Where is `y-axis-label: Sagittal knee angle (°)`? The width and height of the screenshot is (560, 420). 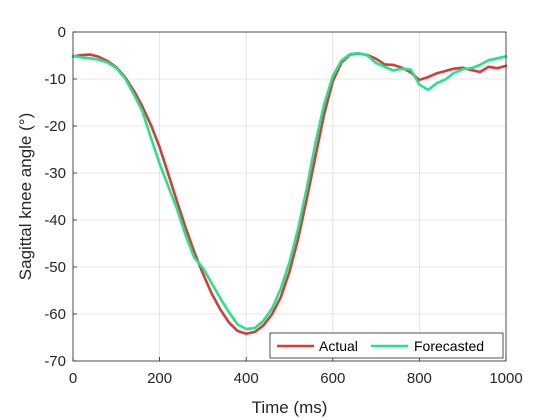
y-axis-label: Sagittal knee angle (°) is located at coordinates (25, 196).